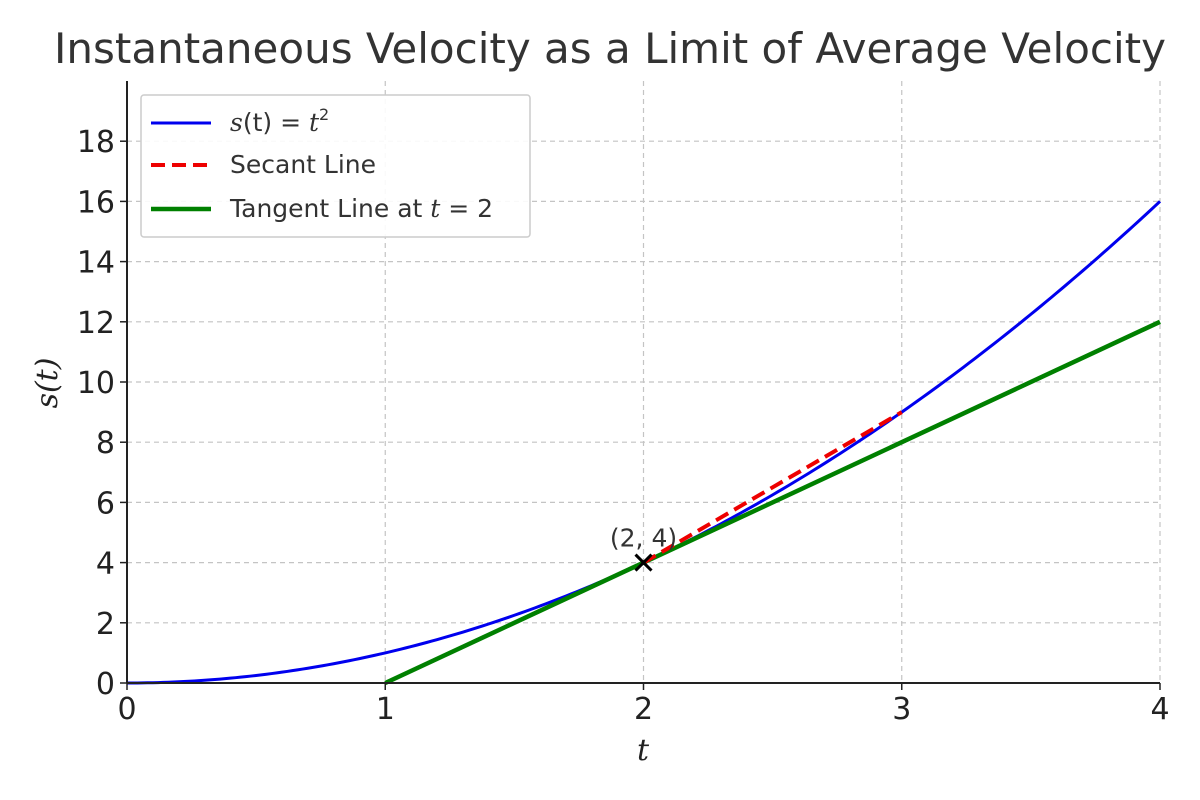  I want to click on x-tick-label: 3, so click(901, 709).